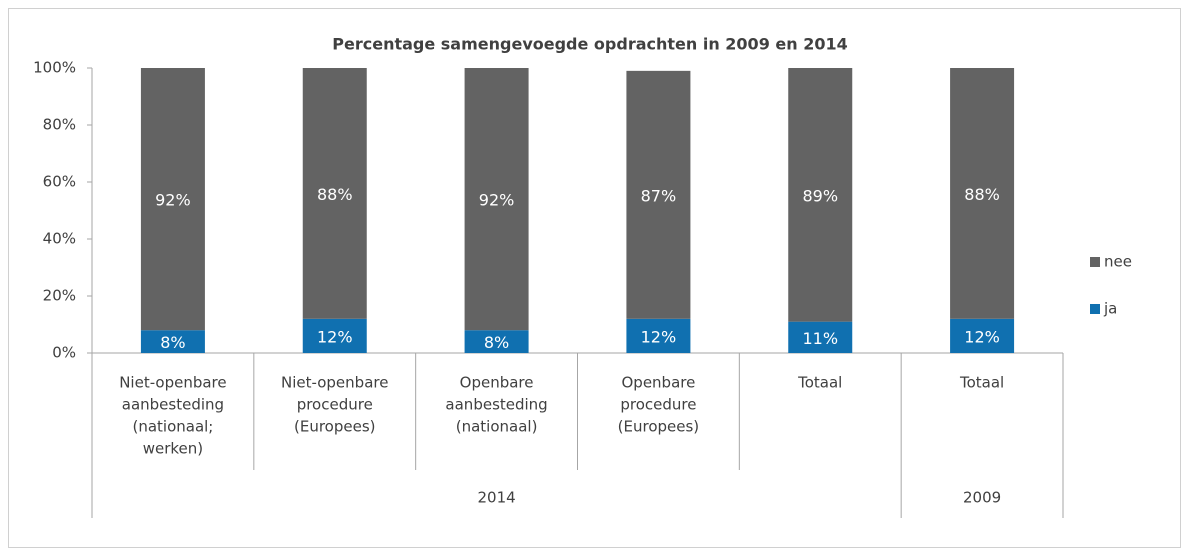 The image size is (1182, 548). I want to click on y-tick-label: 100%, so click(54, 68).